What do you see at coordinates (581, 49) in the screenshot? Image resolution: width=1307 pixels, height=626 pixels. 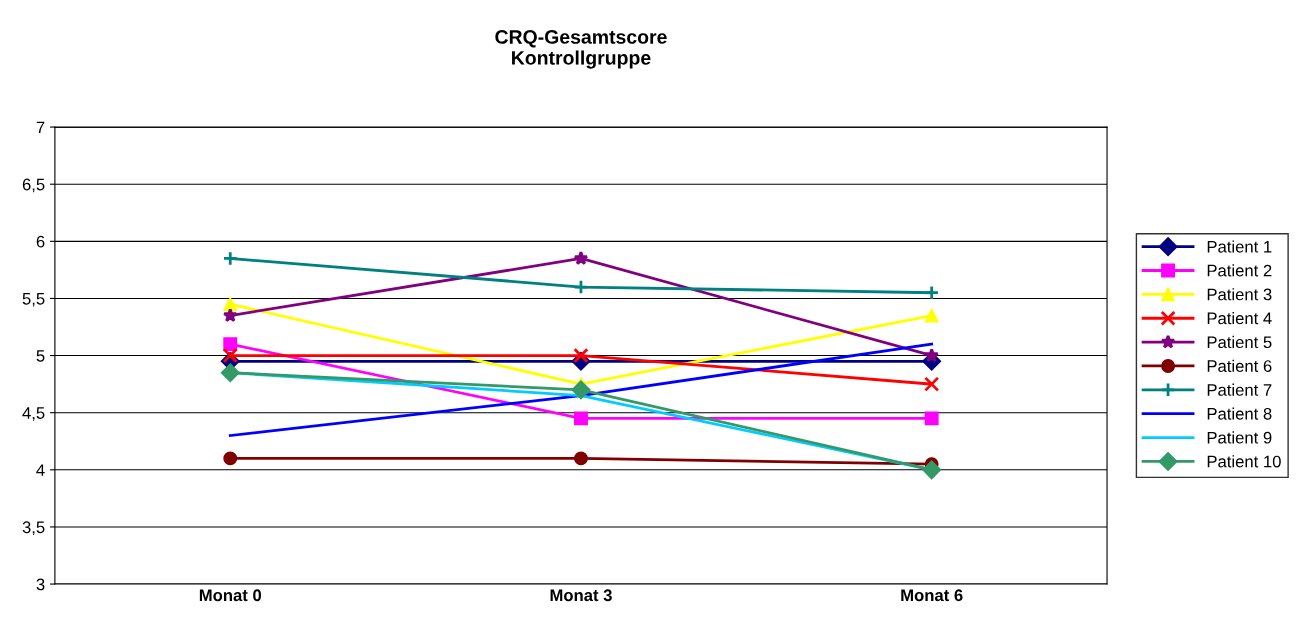 I see `chart-title: CRQ-Gesamtscore Kontrollgruppe` at bounding box center [581, 49].